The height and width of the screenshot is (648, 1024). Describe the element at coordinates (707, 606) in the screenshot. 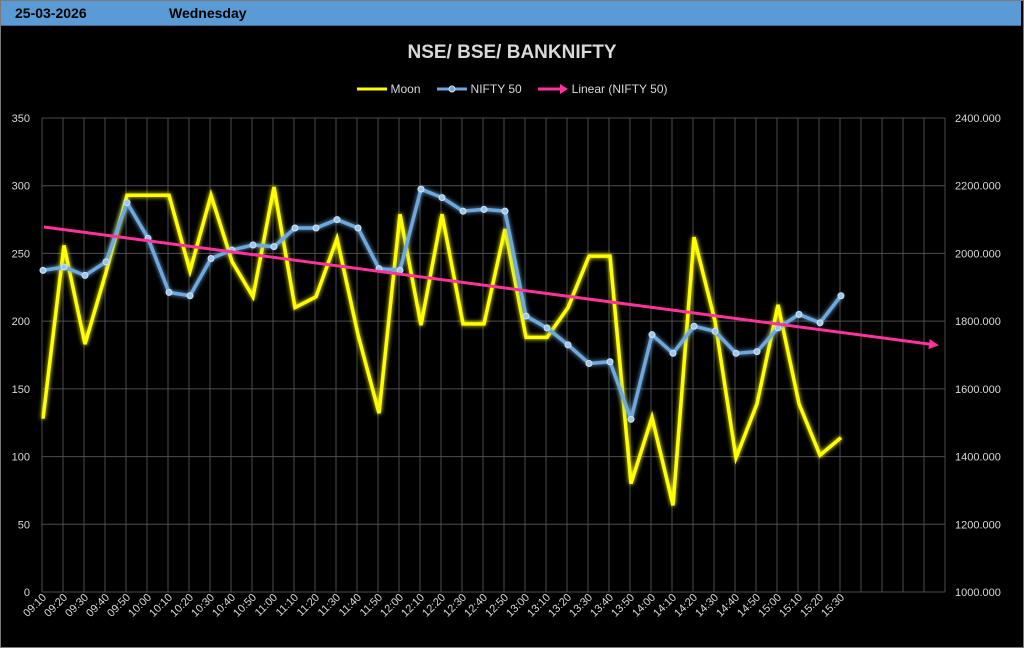

I see `x-tick-label: 14:30` at that location.